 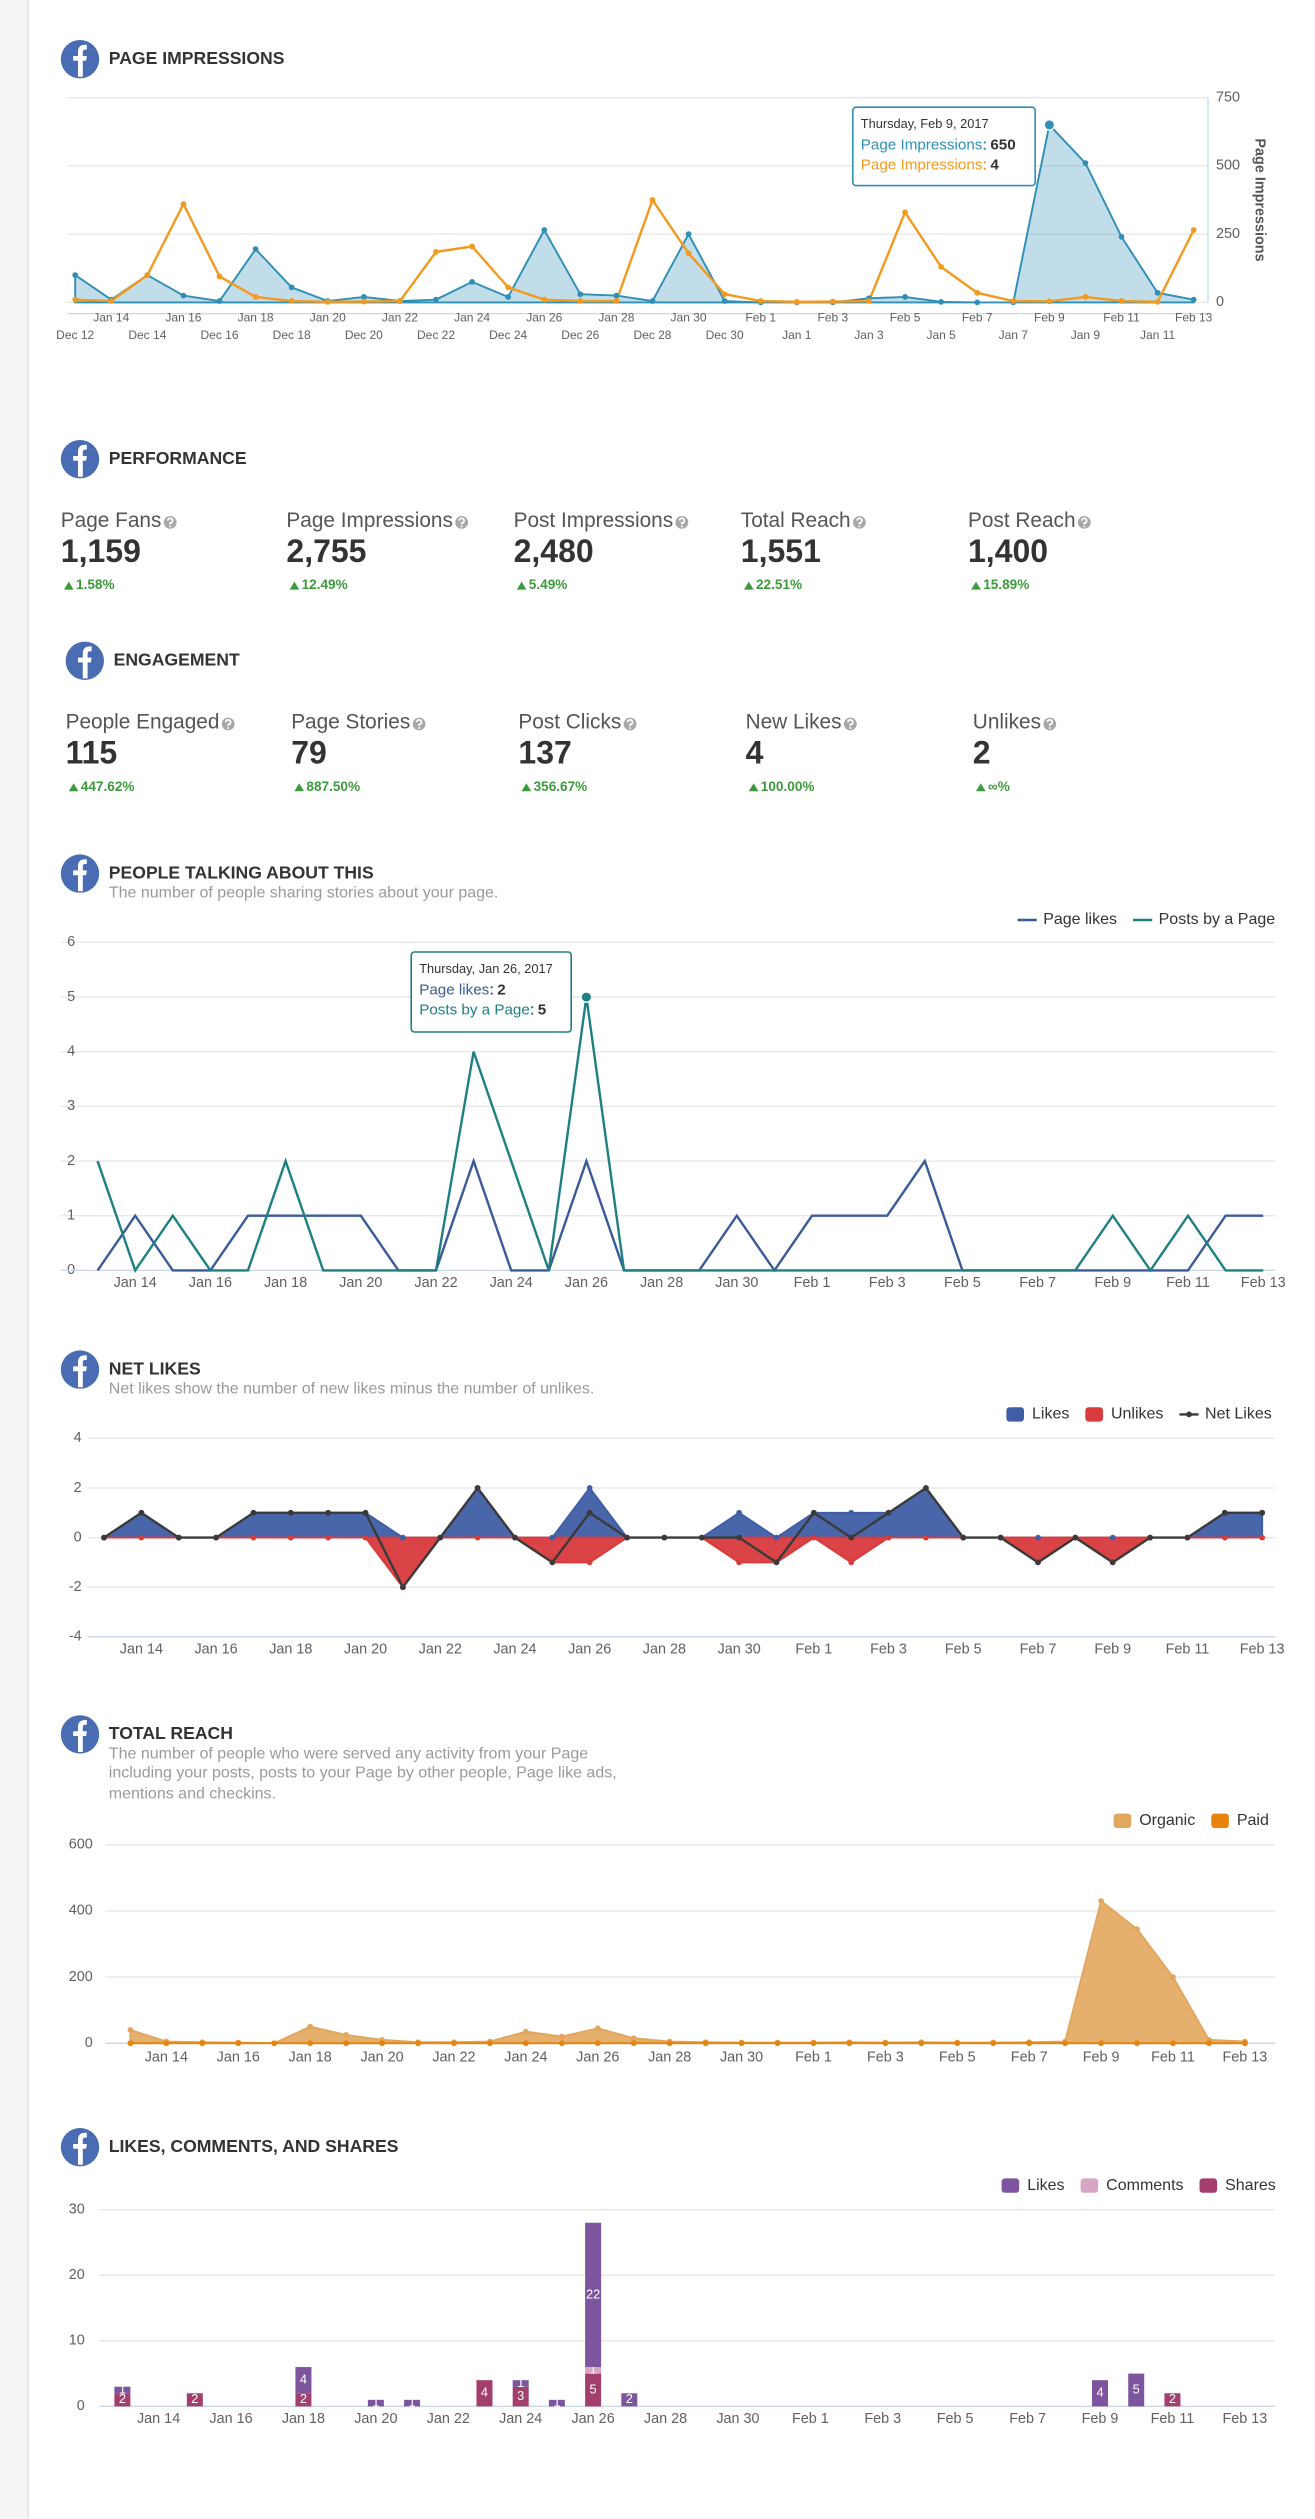 What do you see at coordinates (111, 318) in the screenshot?
I see `x-tick-label: Jan 14` at bounding box center [111, 318].